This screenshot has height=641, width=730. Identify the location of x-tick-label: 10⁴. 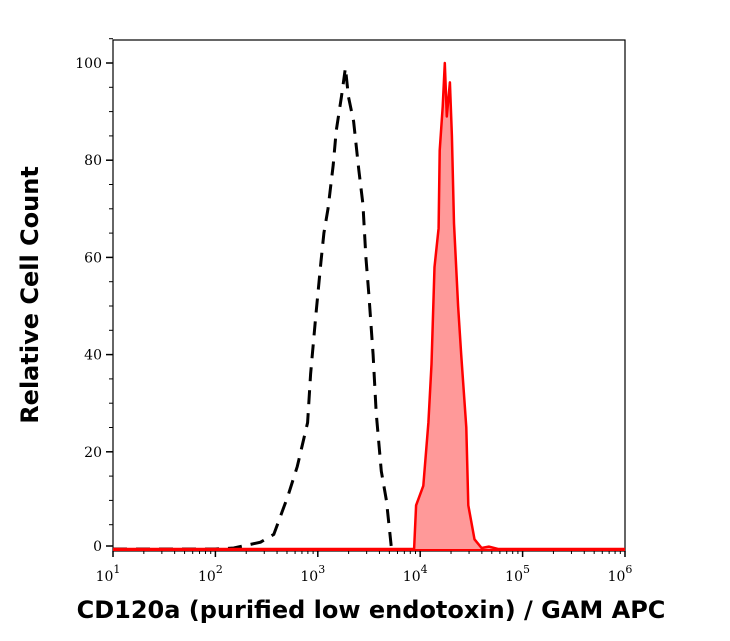
(415, 574).